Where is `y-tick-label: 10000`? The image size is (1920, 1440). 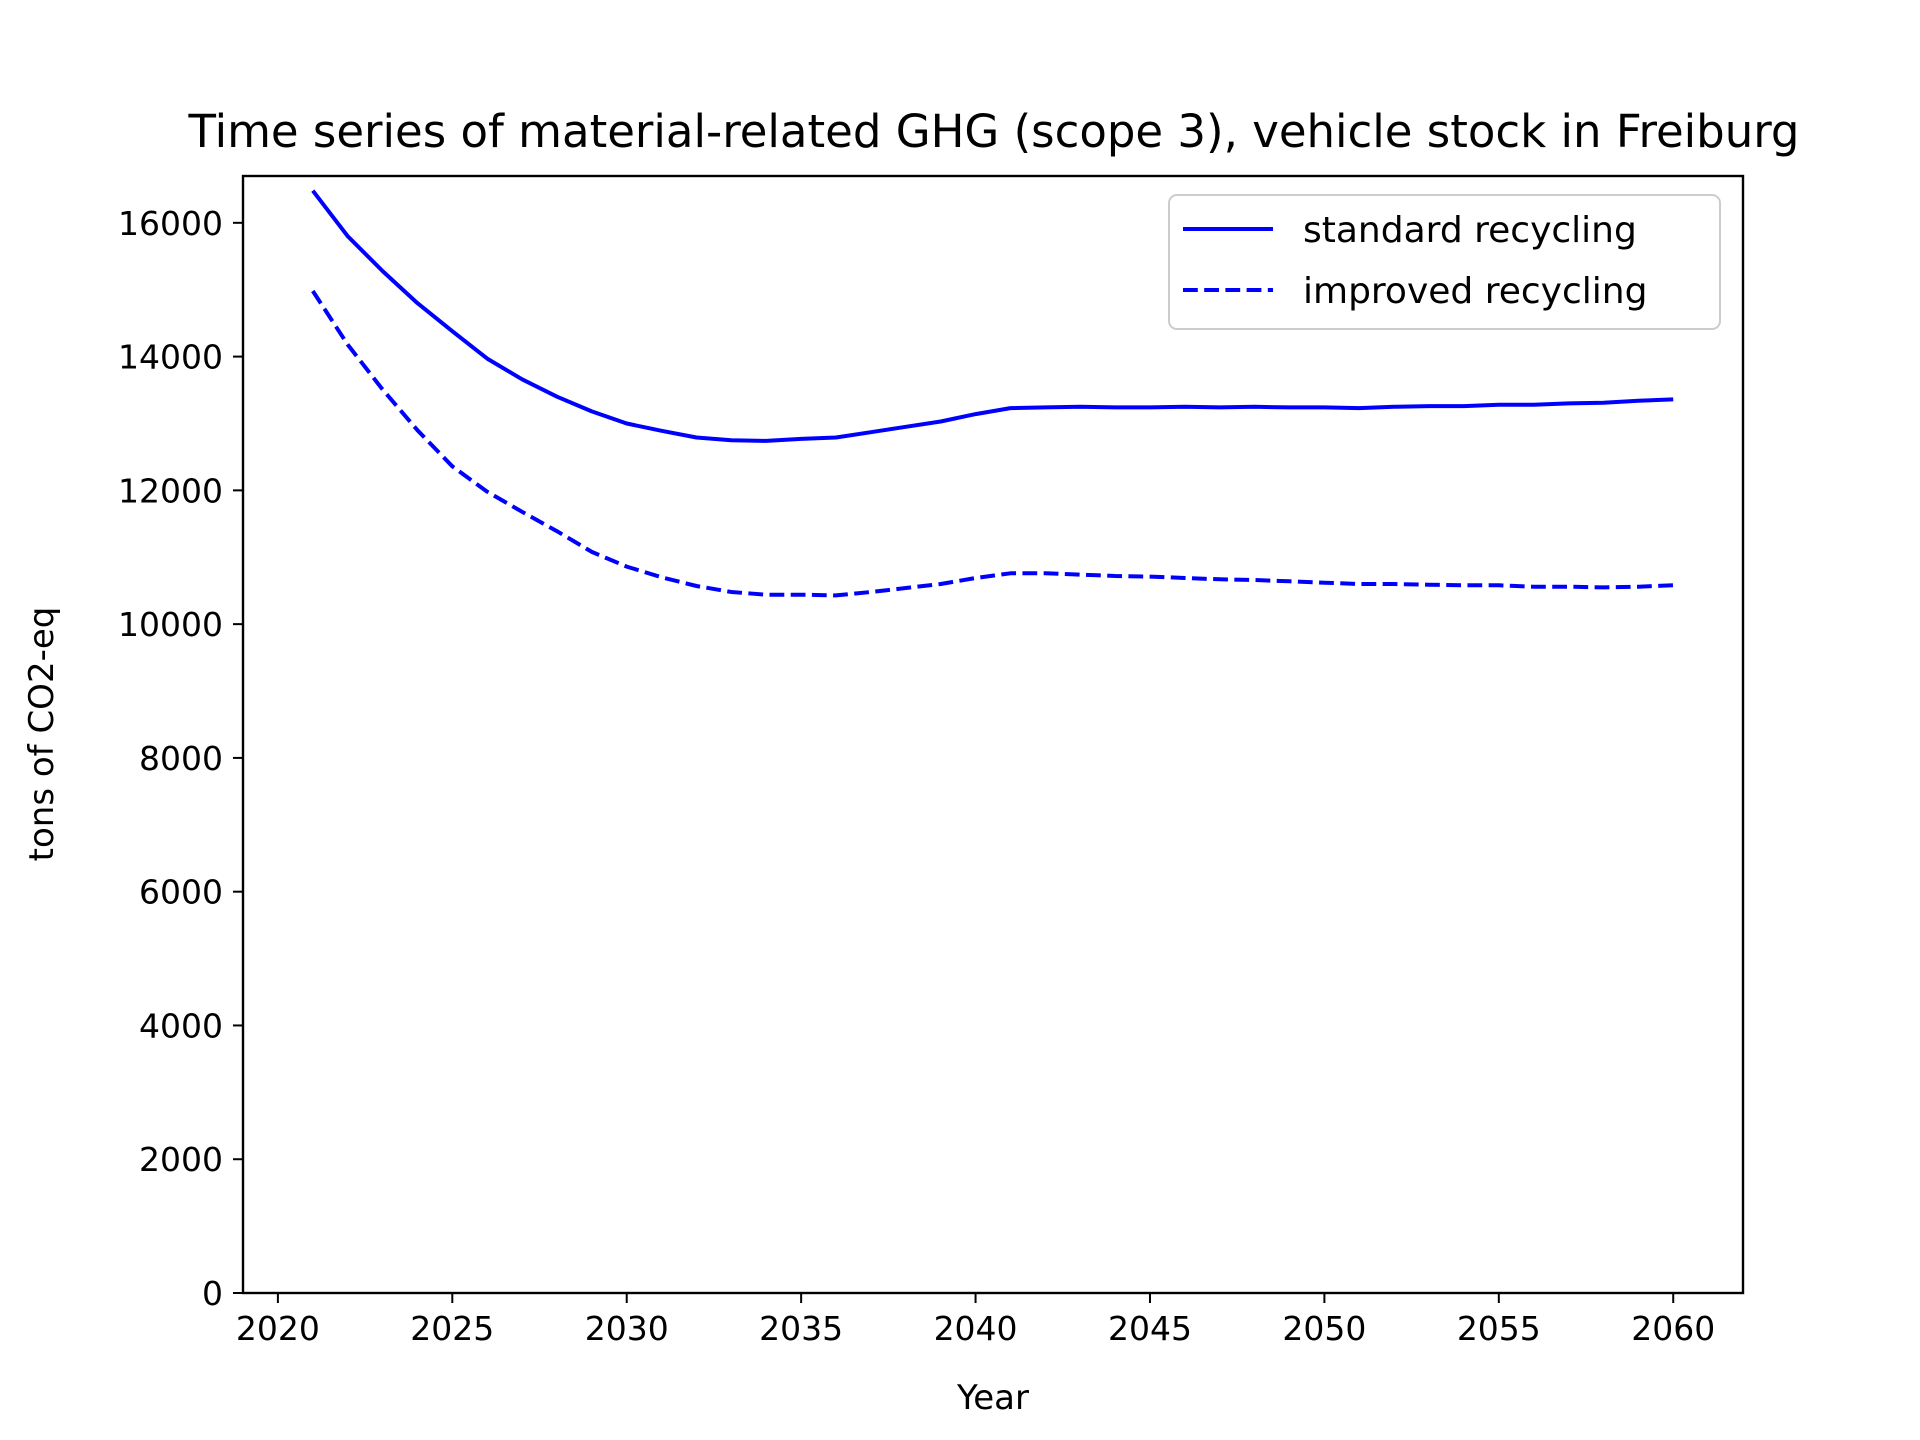 y-tick-label: 10000 is located at coordinates (170, 624).